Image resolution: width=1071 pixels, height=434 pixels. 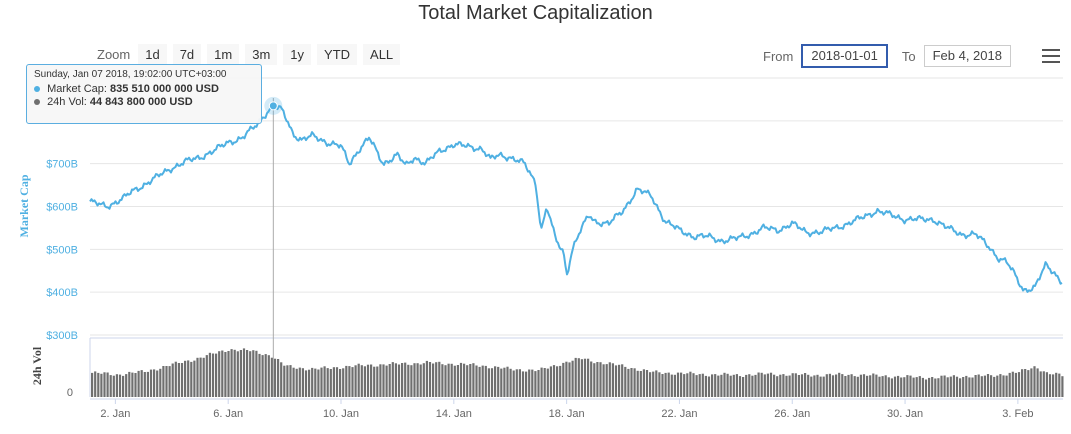 What do you see at coordinates (908, 56) in the screenshot?
I see `to-label: To` at bounding box center [908, 56].